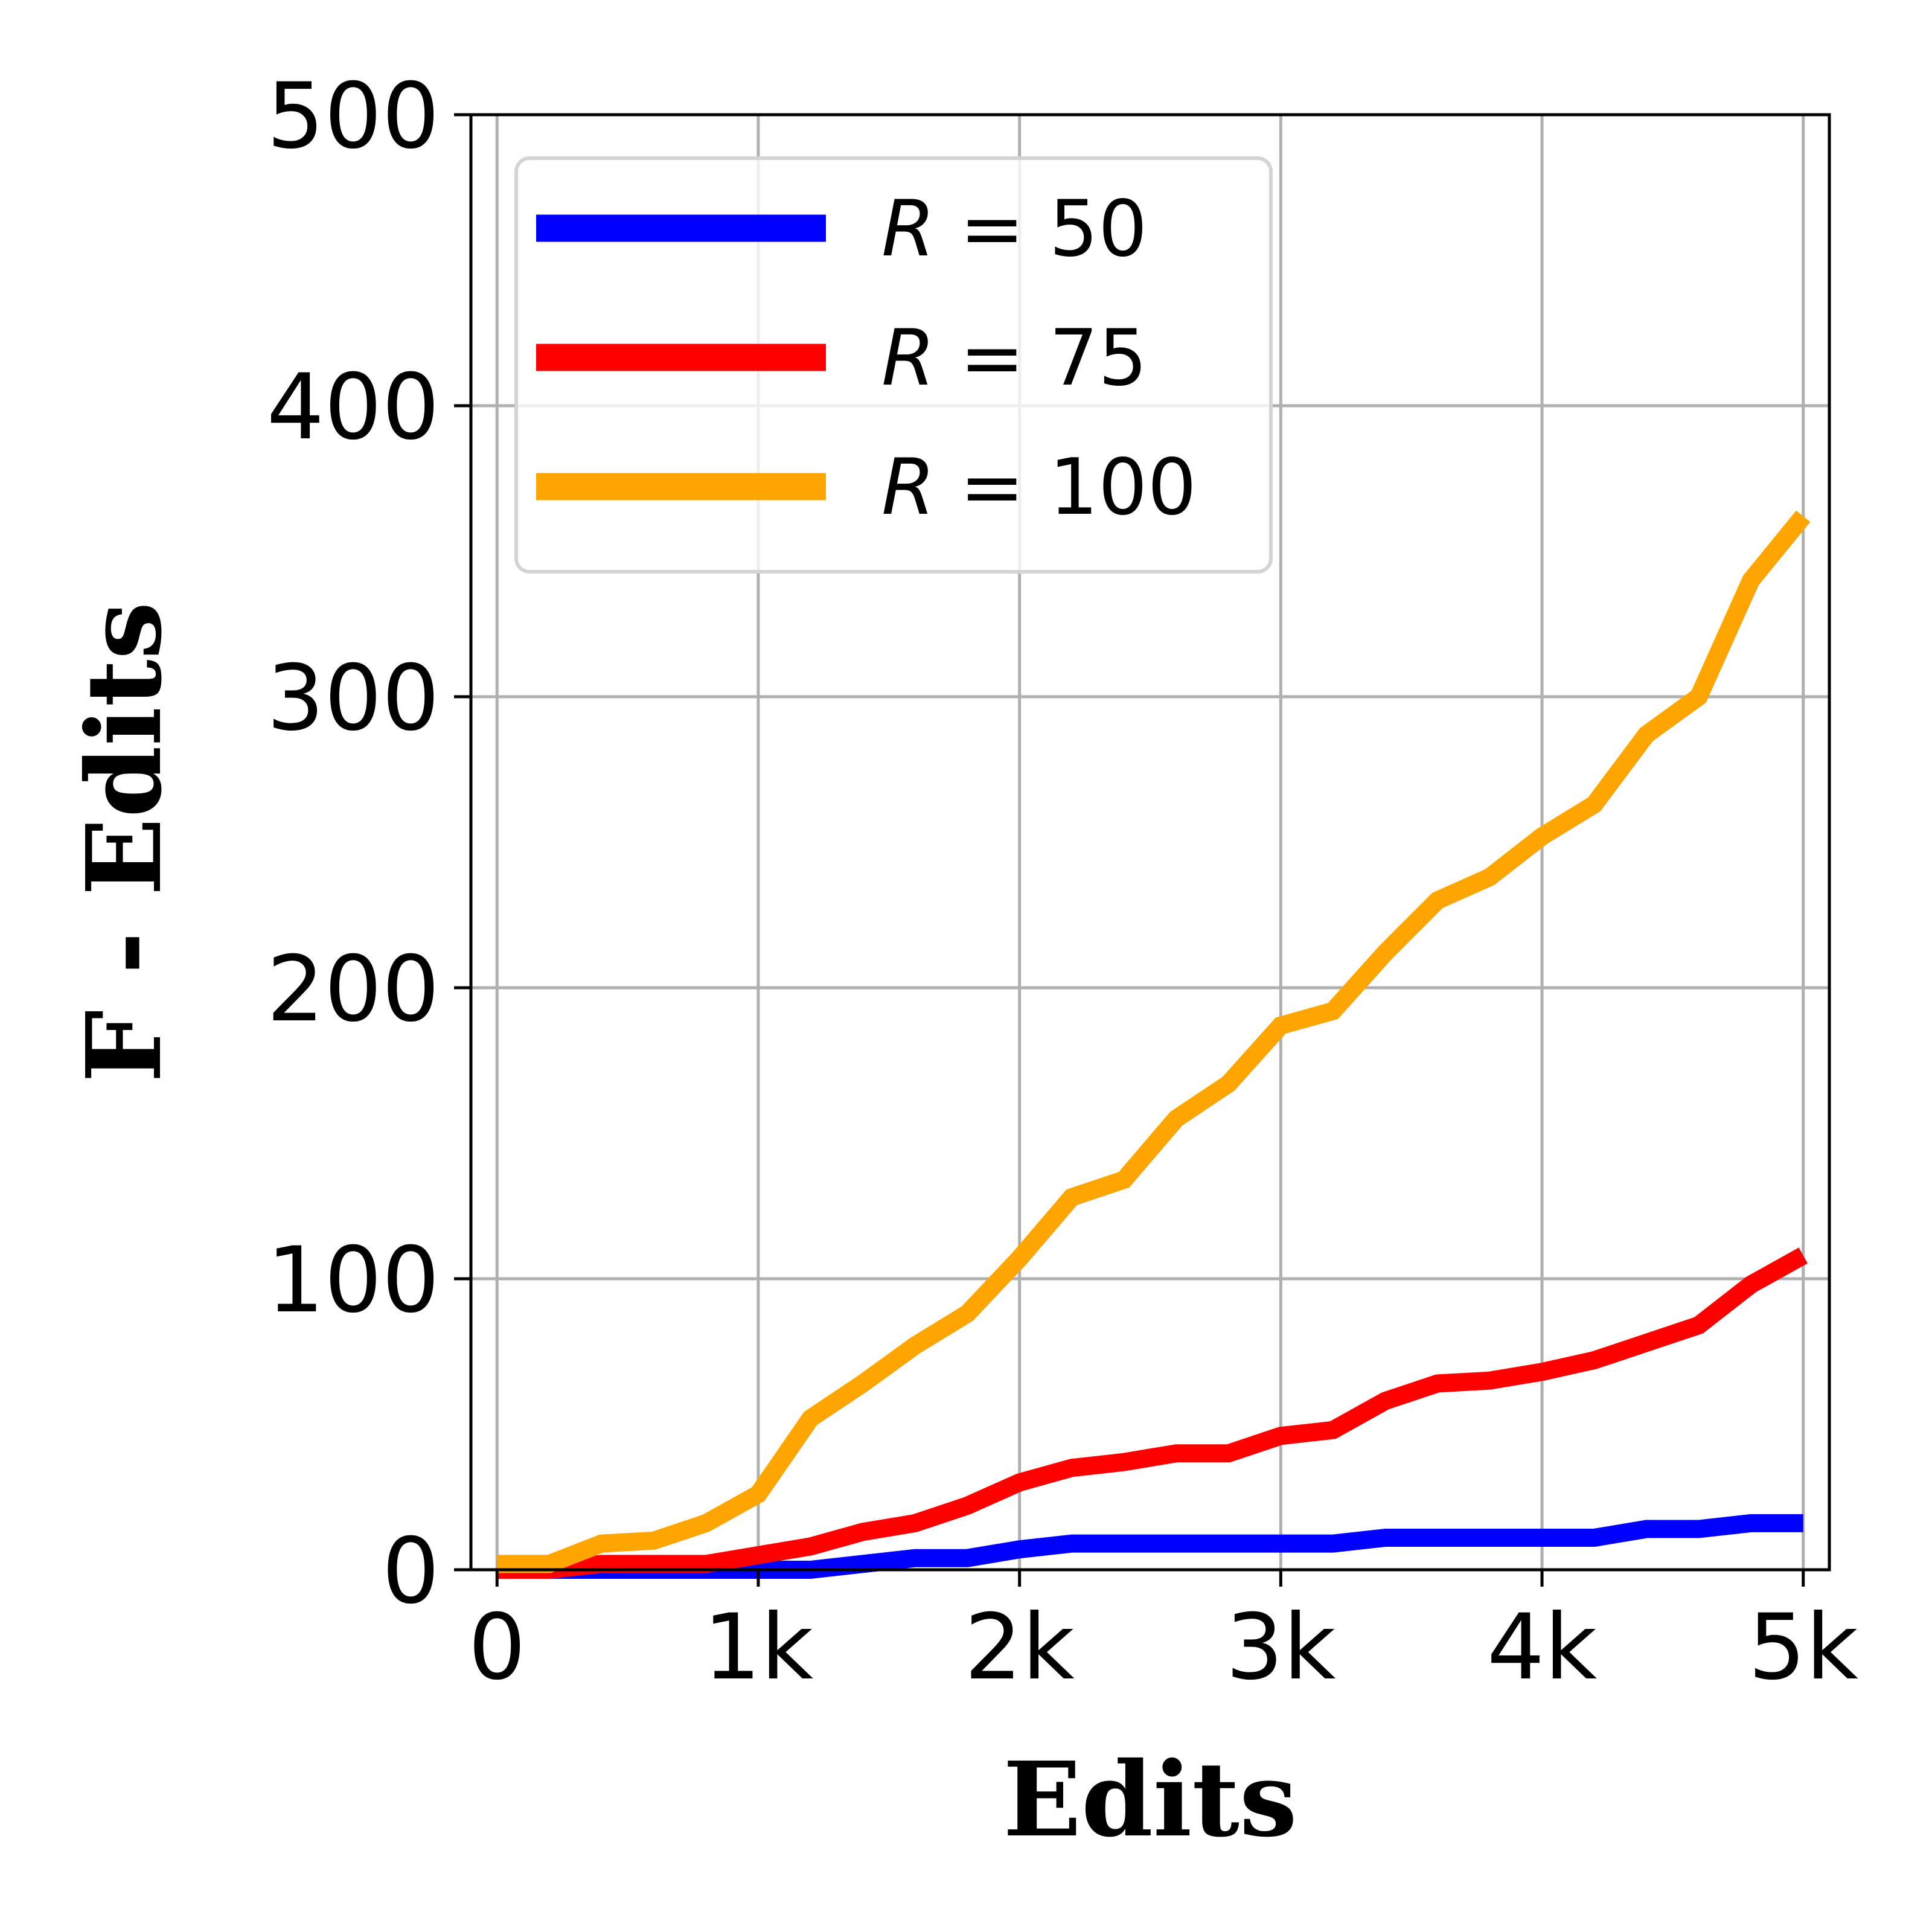 The height and width of the screenshot is (1932, 1932). What do you see at coordinates (498, 1647) in the screenshot?
I see `x-tick-label: 0` at bounding box center [498, 1647].